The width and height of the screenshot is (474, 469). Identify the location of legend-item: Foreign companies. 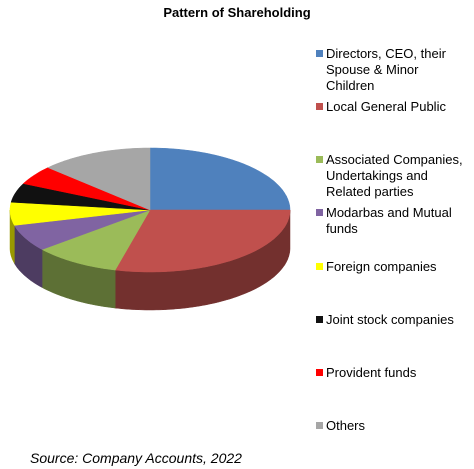
(391, 267).